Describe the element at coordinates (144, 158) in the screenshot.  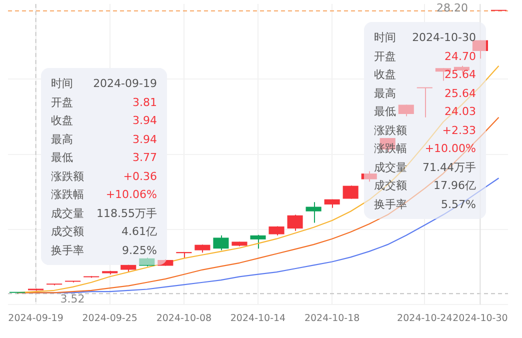
I see `annotation: 3.77` at that location.